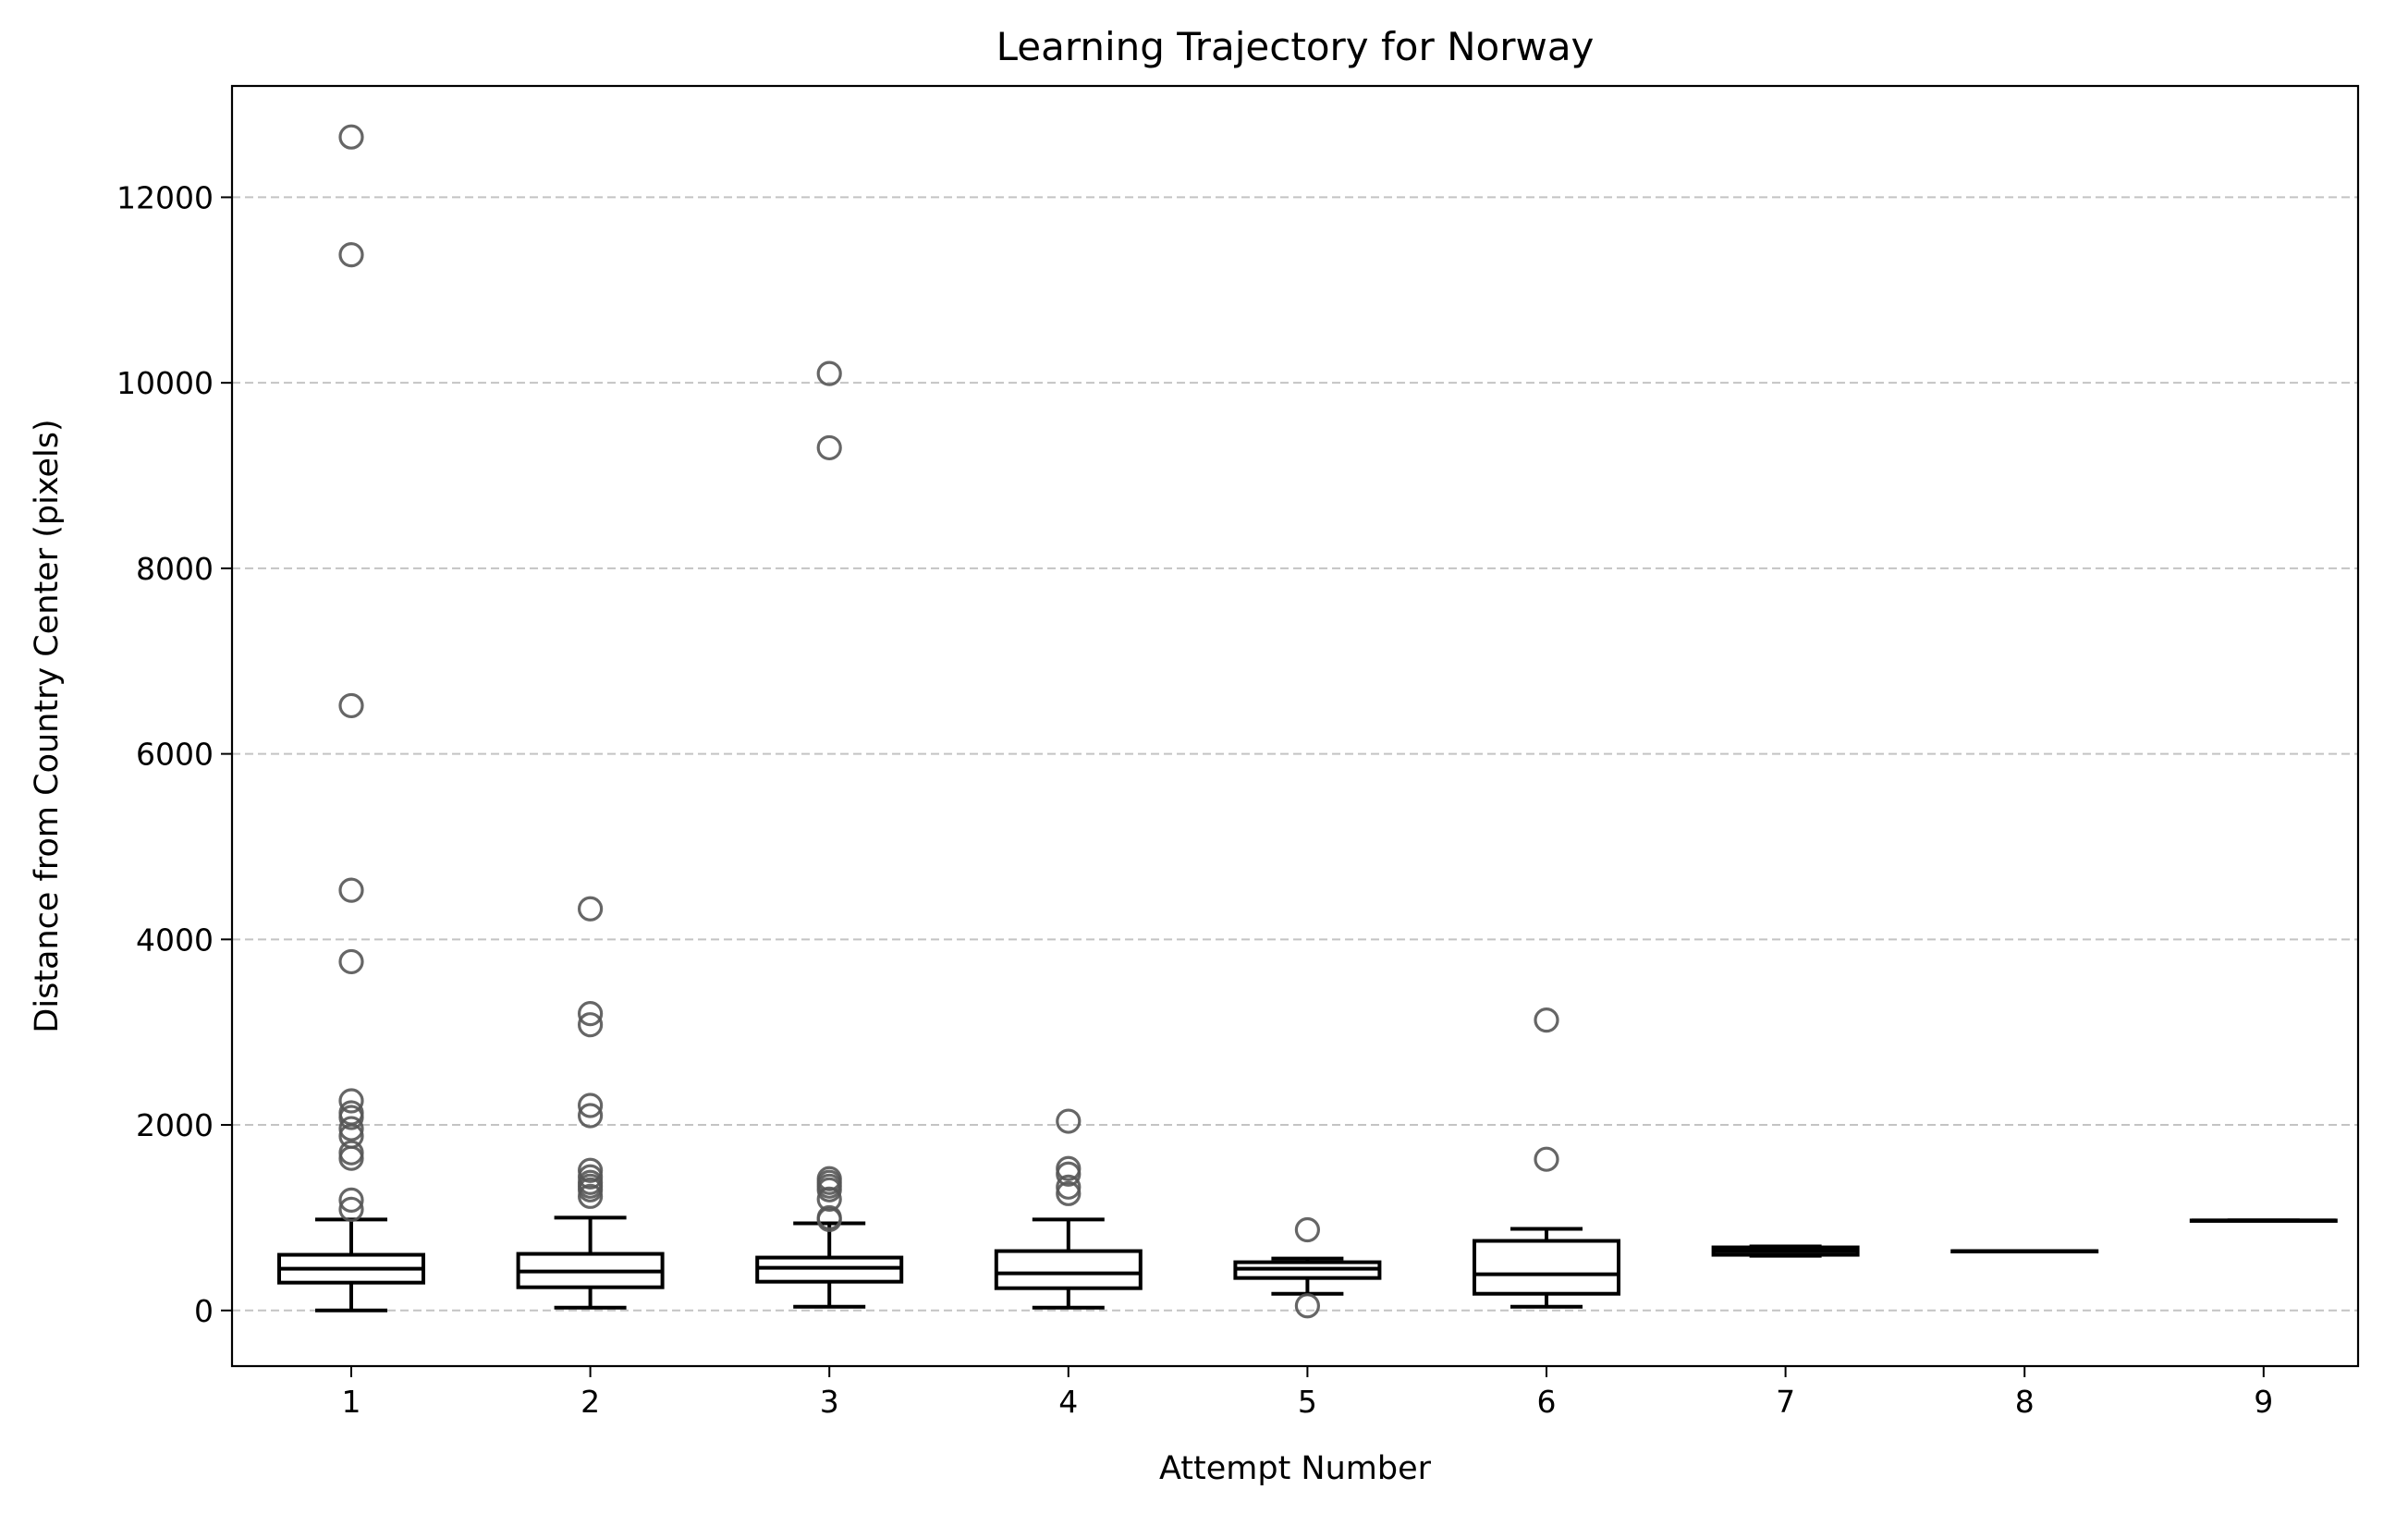 The height and width of the screenshot is (1514, 2408). What do you see at coordinates (1547, 1402) in the screenshot?
I see `x-tick-label: 6` at bounding box center [1547, 1402].